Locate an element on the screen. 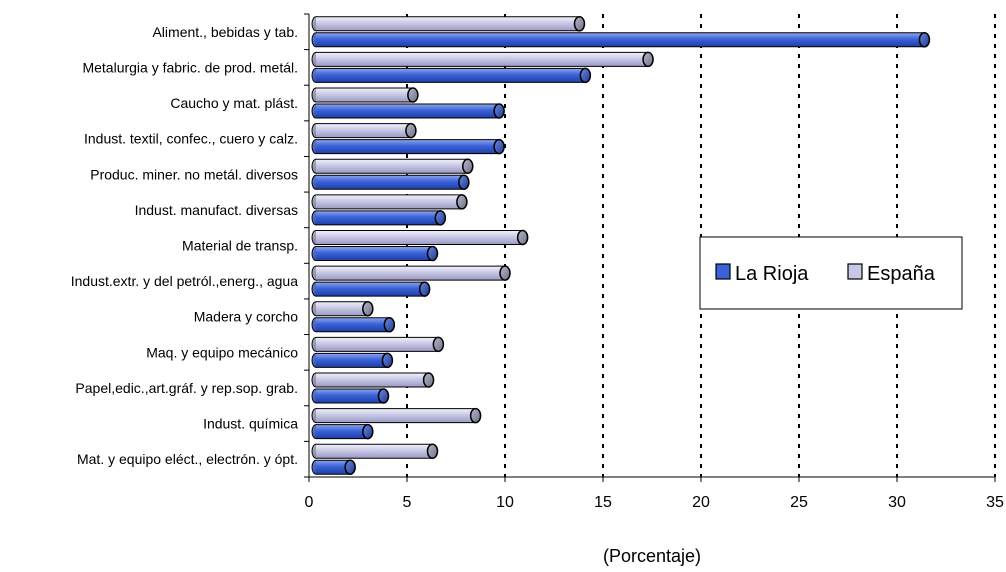 The height and width of the screenshot is (572, 1006). category-label: Madera y corcho is located at coordinates (246, 317).